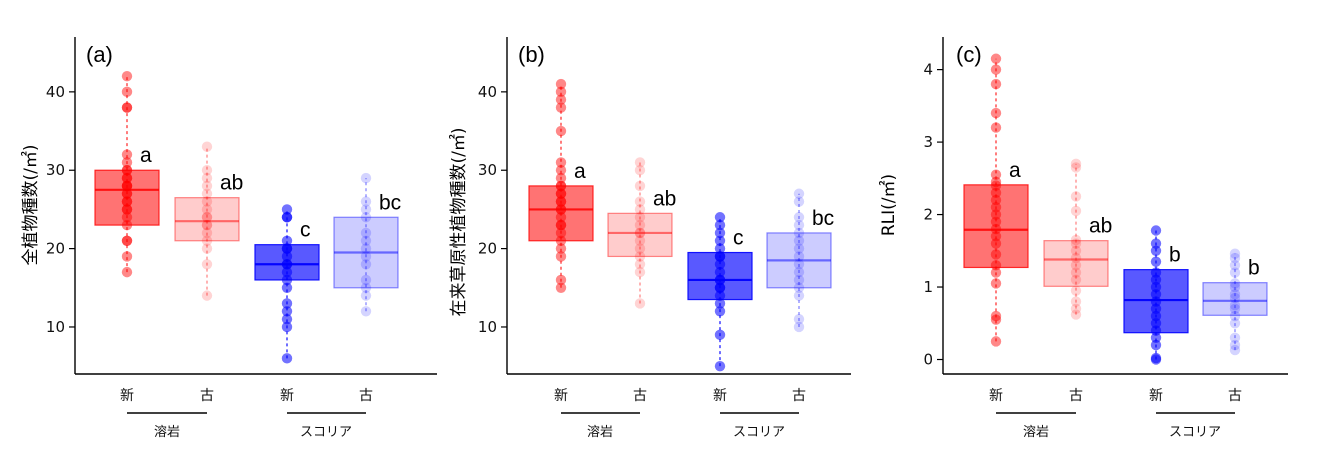 Image resolution: width=1320 pixels, height=451 pixels. I want to click on y-tick-label: 3, so click(928, 142).